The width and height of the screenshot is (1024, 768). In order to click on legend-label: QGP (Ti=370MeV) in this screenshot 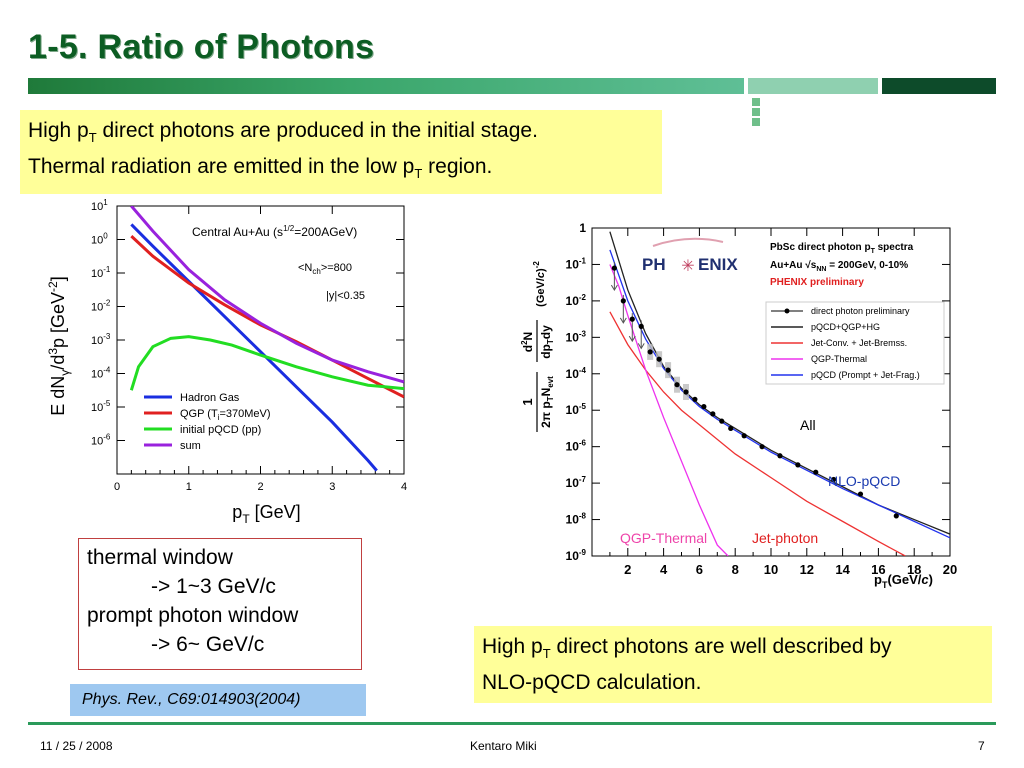, I will do `click(225, 415)`.